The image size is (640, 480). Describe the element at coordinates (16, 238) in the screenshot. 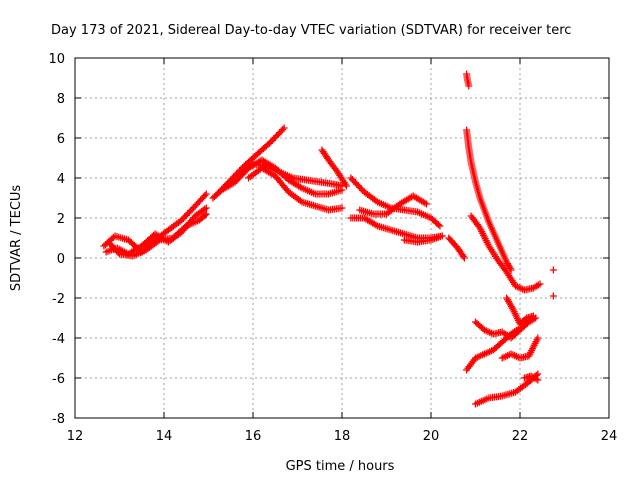

I see `y-axis-label: SDTVAR / TECUs` at that location.